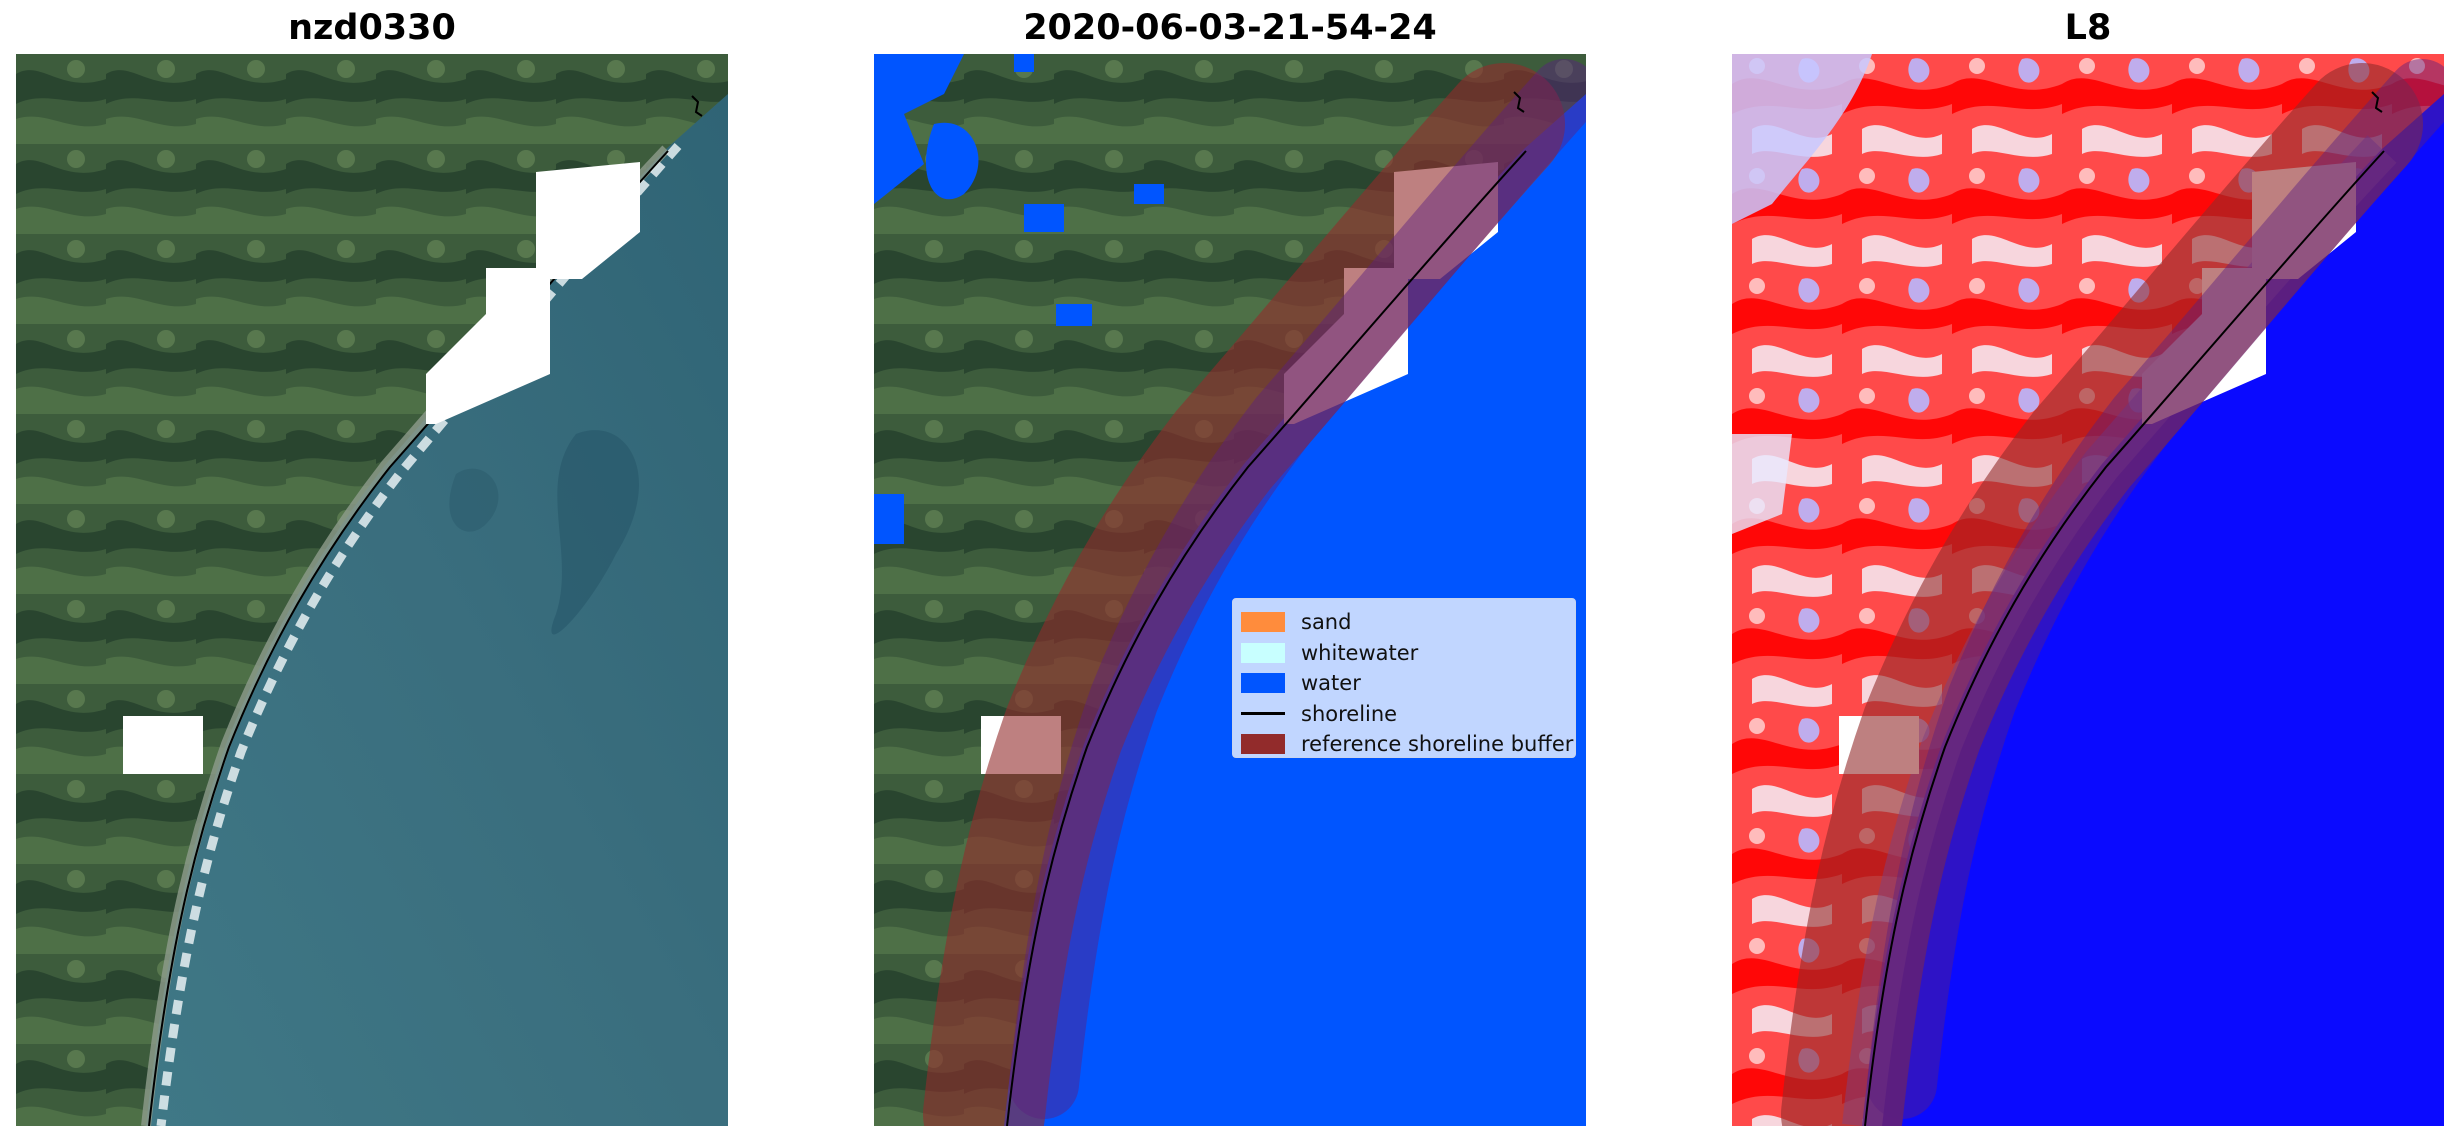  I want to click on legend-swatch-whitewater, so click(1263, 652).